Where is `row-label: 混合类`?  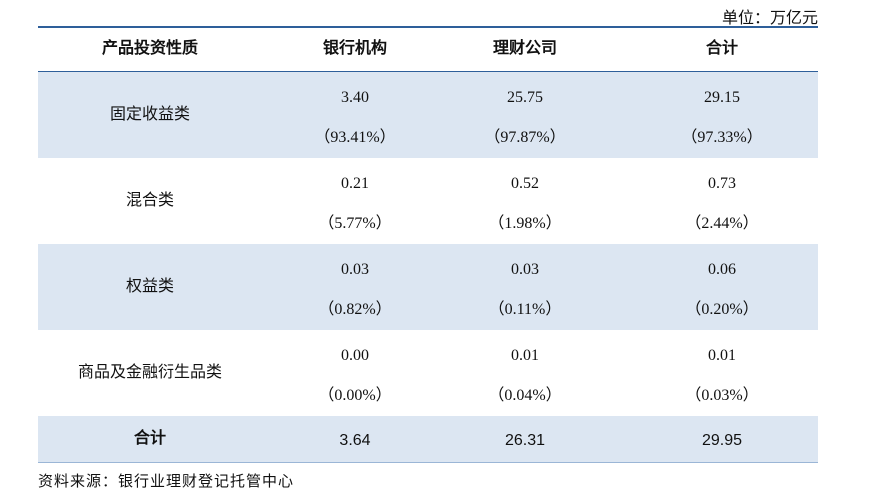
row-label: 混合类 is located at coordinates (150, 200).